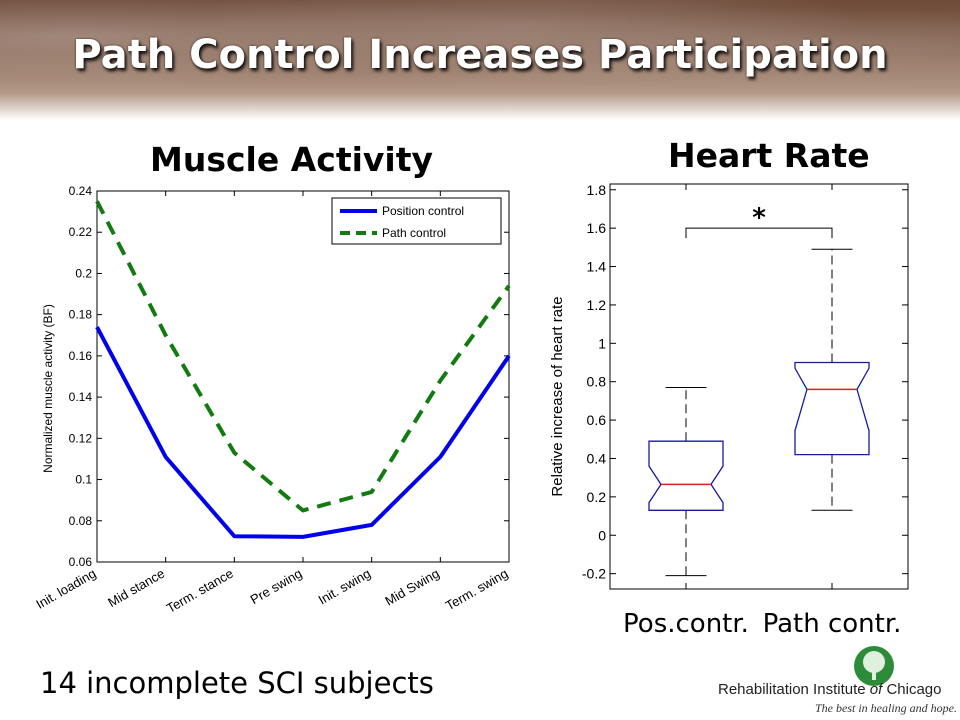 The image size is (960, 720). What do you see at coordinates (686, 624) in the screenshot?
I see `heartrate-category-label: Pos.contr.` at bounding box center [686, 624].